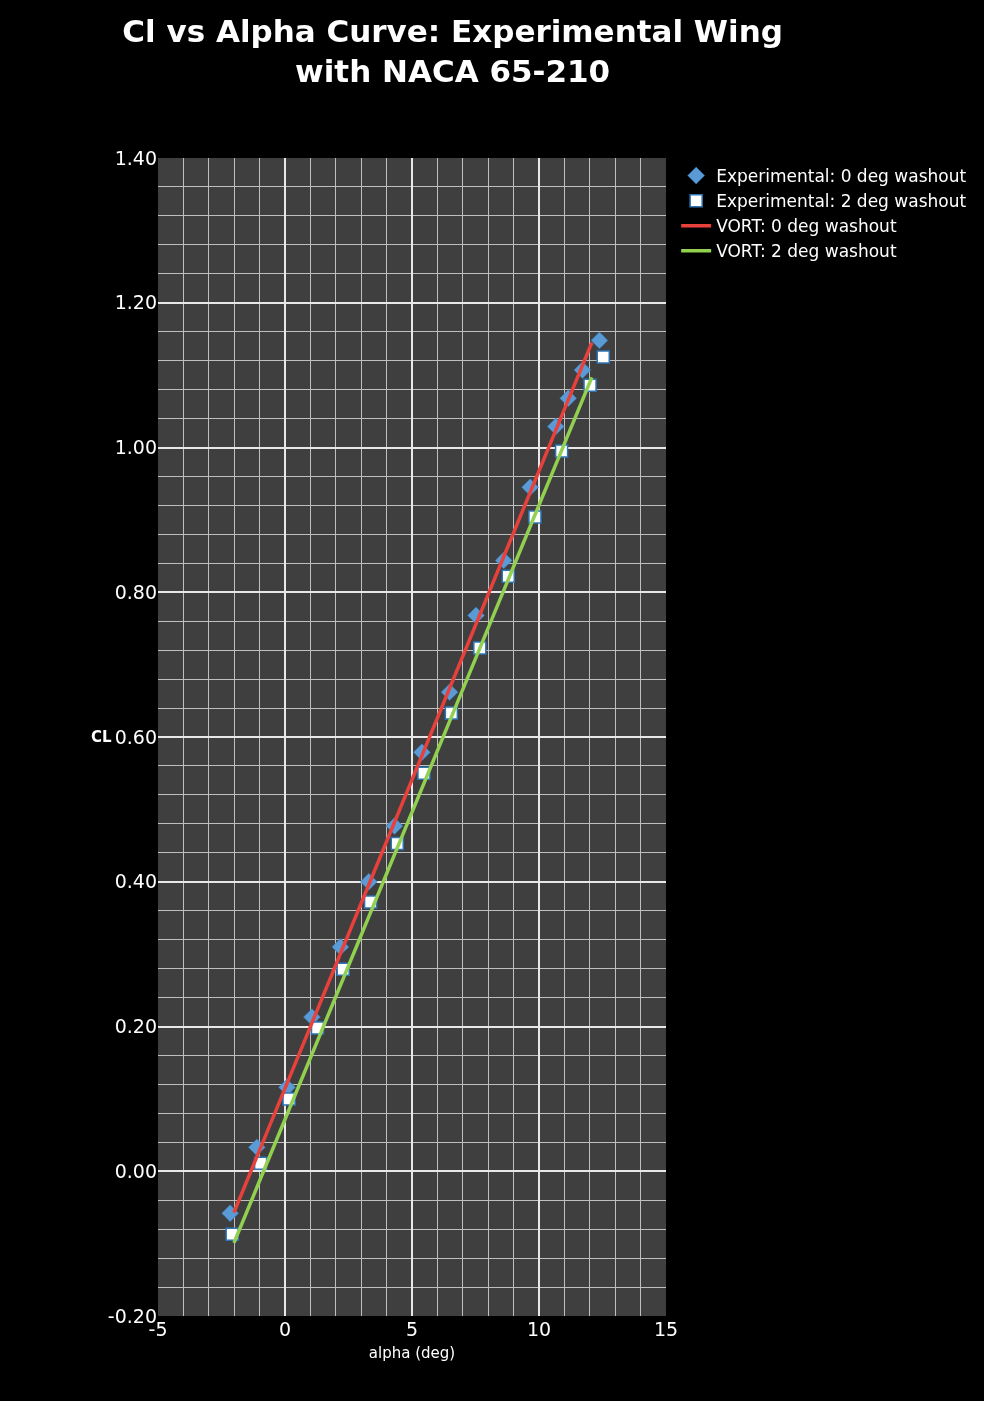  Describe the element at coordinates (841, 201) in the screenshot. I see `legend-label: Experimental: 2 deg washout` at that location.